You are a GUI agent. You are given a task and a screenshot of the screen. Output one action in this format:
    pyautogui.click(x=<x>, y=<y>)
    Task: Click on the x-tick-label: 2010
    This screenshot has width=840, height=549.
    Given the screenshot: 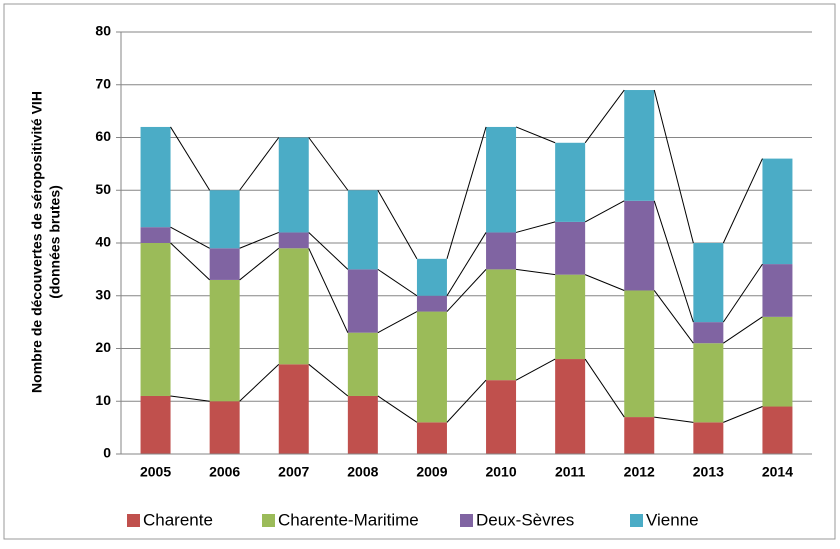 What is the action you would take?
    pyautogui.click(x=500, y=472)
    